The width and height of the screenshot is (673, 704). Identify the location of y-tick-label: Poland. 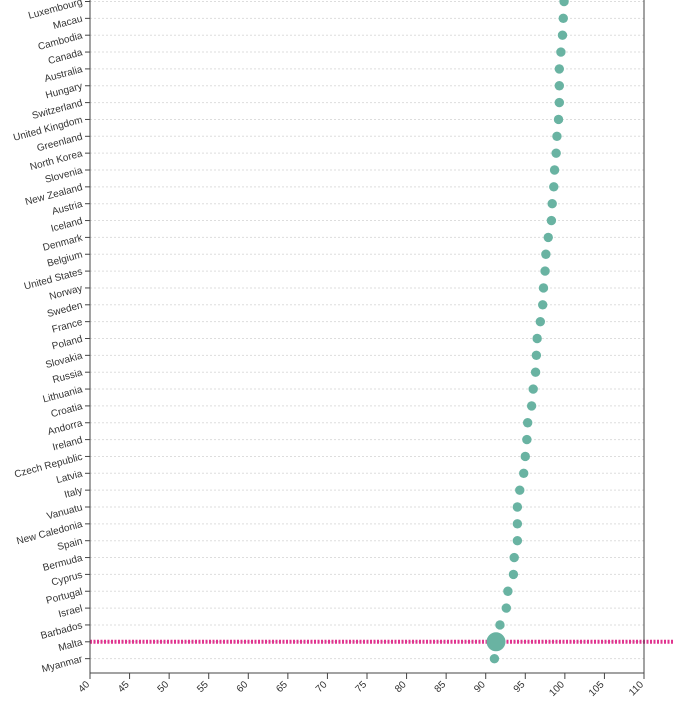
(67, 343).